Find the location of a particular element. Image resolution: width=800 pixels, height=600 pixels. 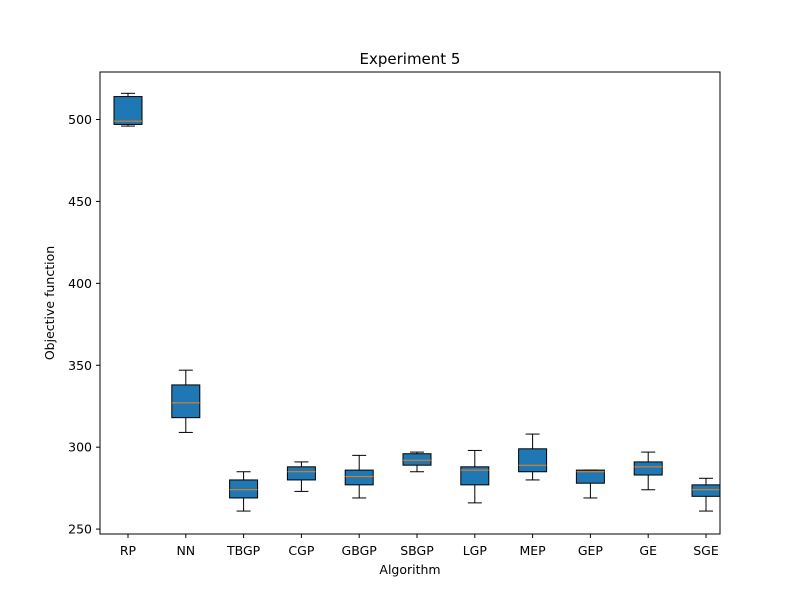

box-gep is located at coordinates (590, 476).